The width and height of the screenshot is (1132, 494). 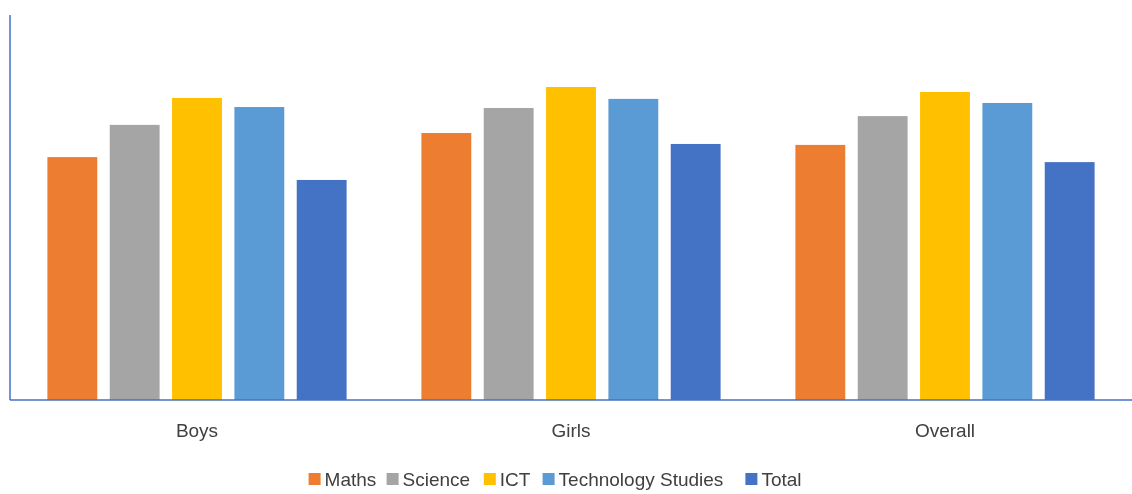 What do you see at coordinates (571, 430) in the screenshot?
I see `x-tick-label: Girls` at bounding box center [571, 430].